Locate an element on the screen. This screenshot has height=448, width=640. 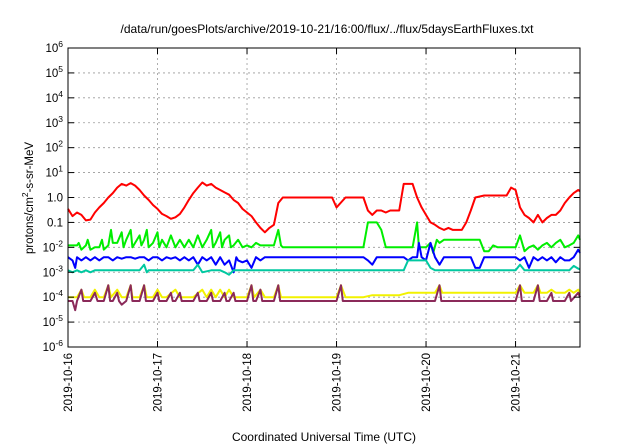
x-tick-label: 2019-10-18 is located at coordinates (248, 382).